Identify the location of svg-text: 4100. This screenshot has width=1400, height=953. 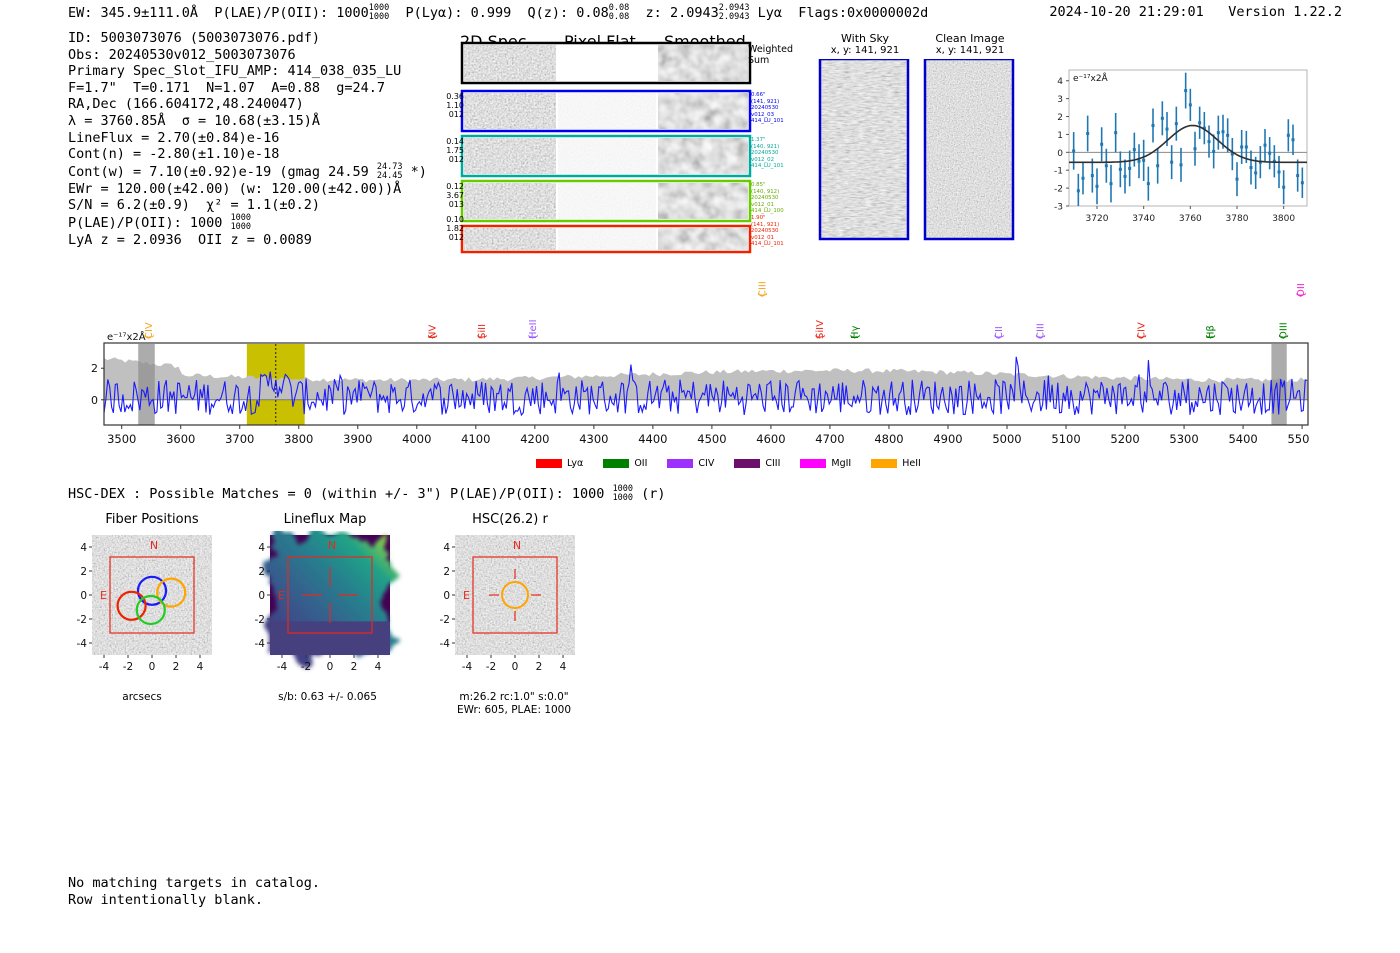
(475, 439).